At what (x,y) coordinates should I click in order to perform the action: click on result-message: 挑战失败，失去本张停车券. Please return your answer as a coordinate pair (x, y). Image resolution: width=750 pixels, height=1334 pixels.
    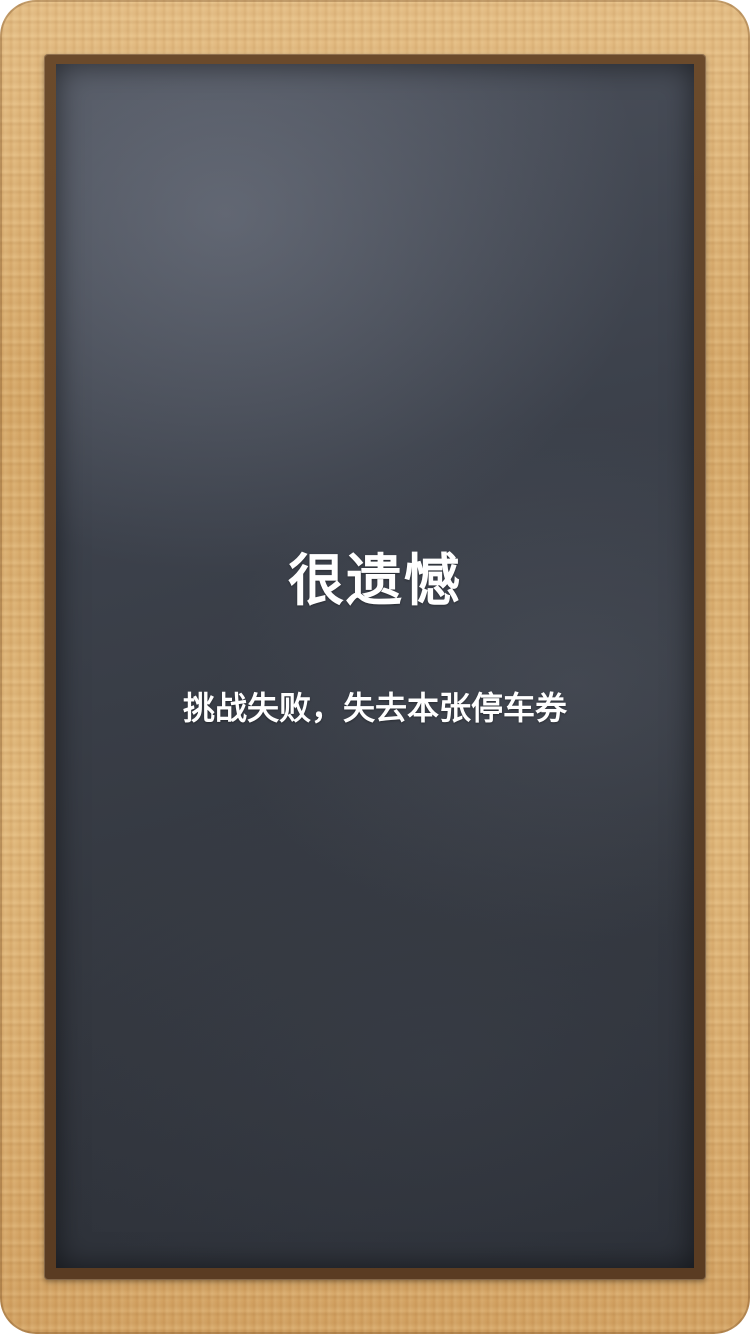
    Looking at the image, I should click on (374, 708).